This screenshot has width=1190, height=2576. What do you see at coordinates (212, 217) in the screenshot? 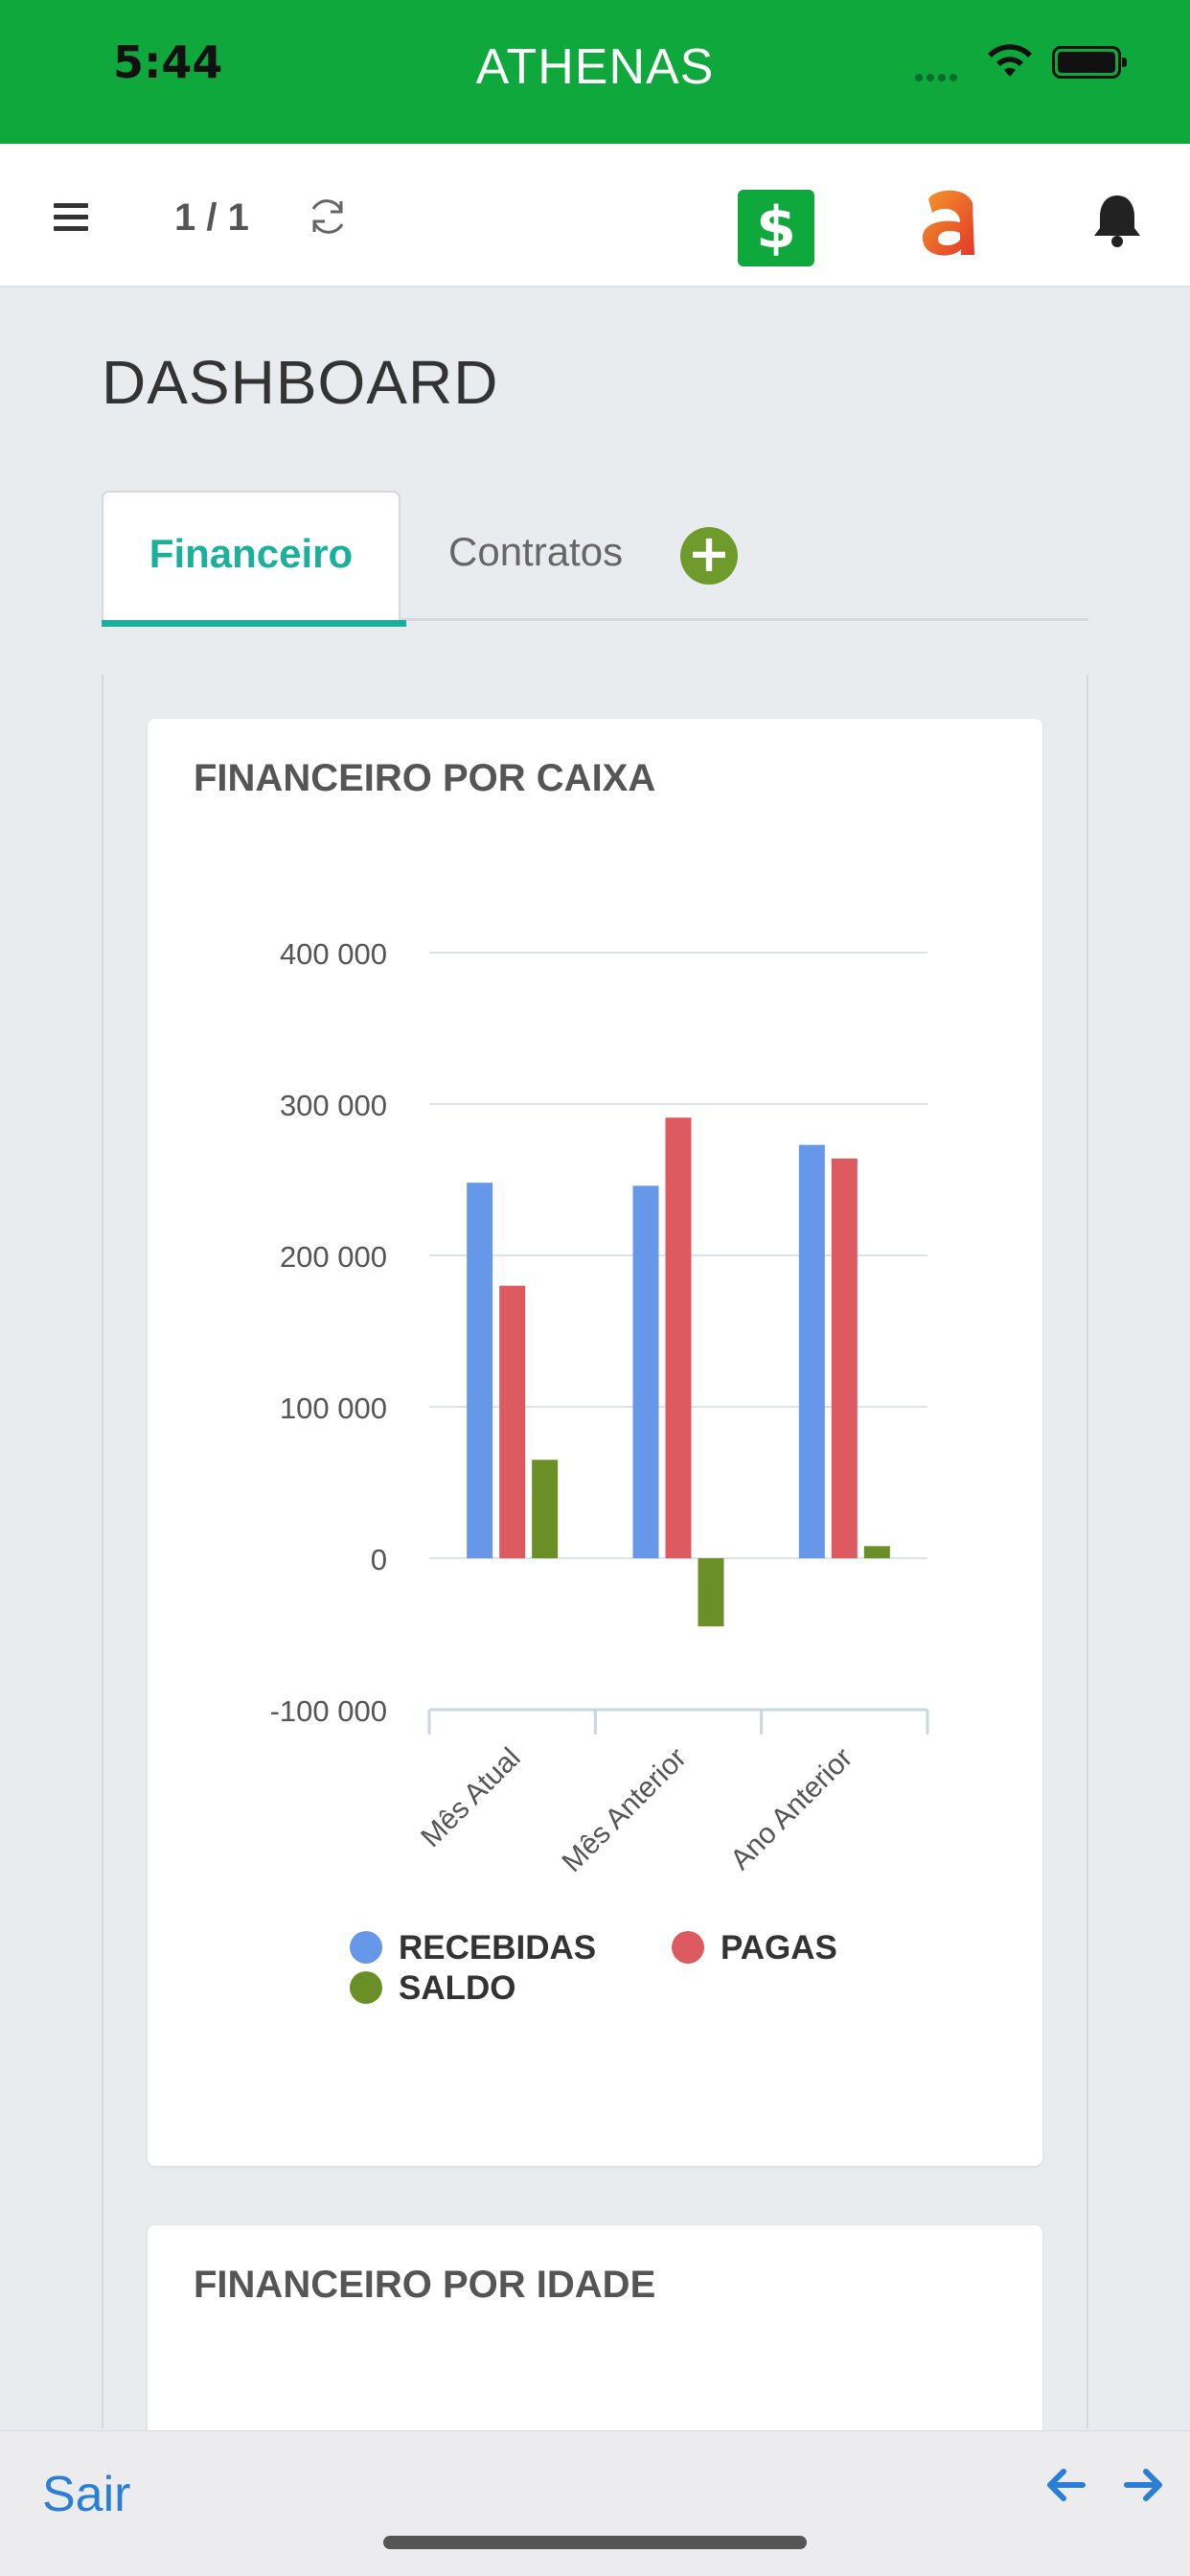
I see `page-counter: 1 / 1` at bounding box center [212, 217].